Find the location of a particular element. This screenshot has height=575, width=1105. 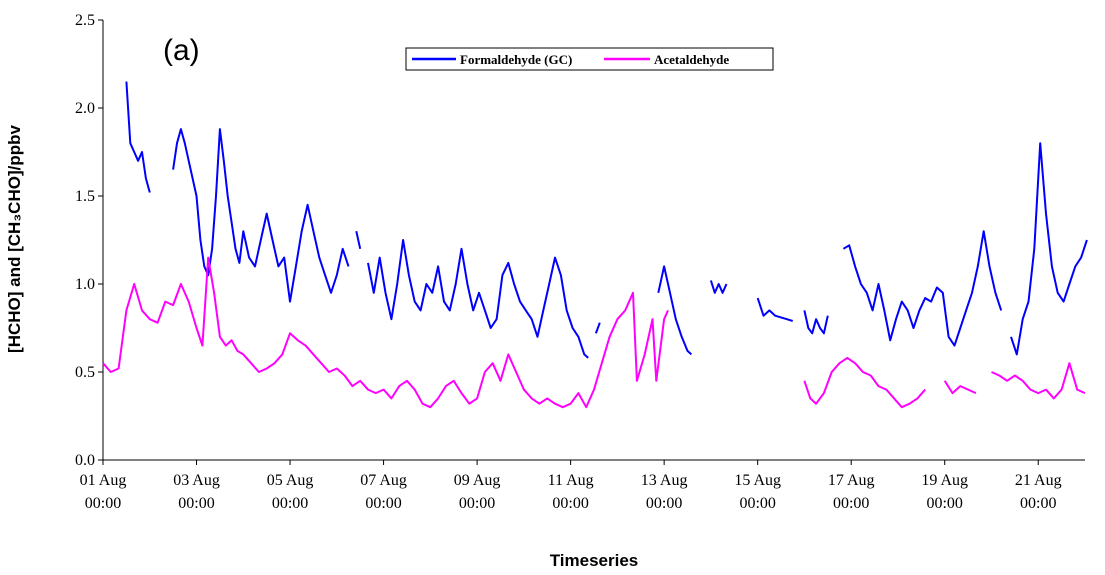

y-tick-label: 0.5 is located at coordinates (85, 372).